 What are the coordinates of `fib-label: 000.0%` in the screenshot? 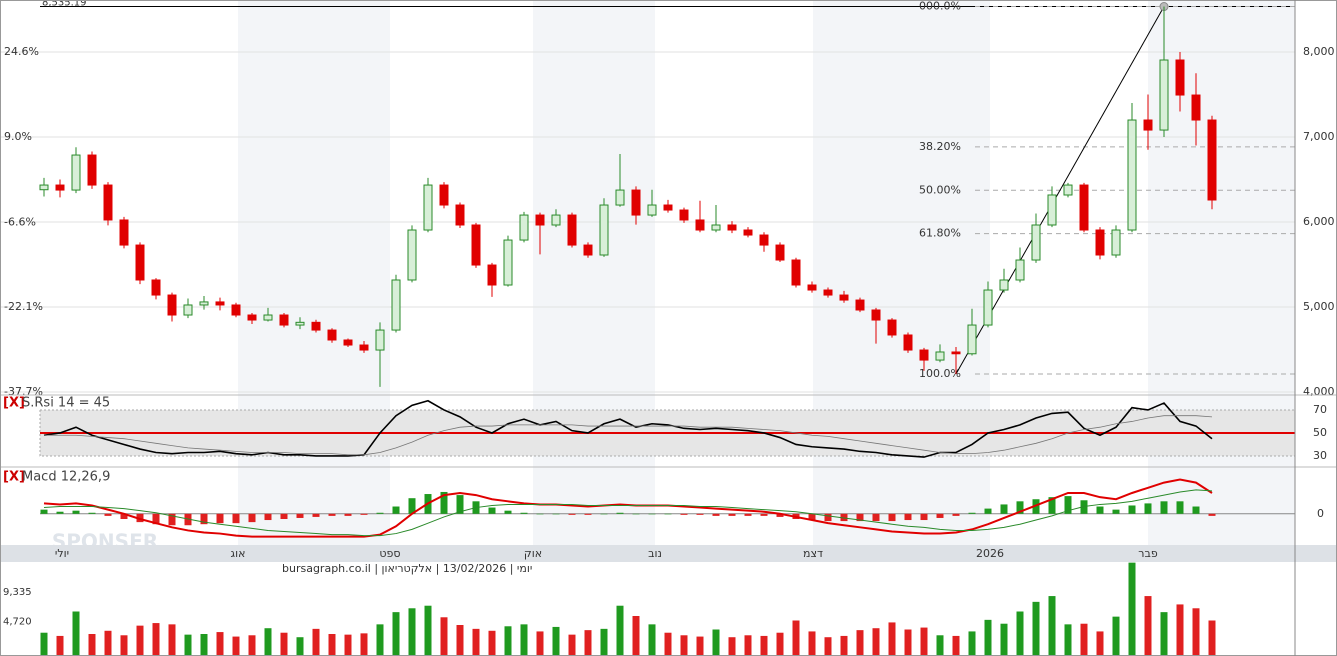 It's located at (940, 6).